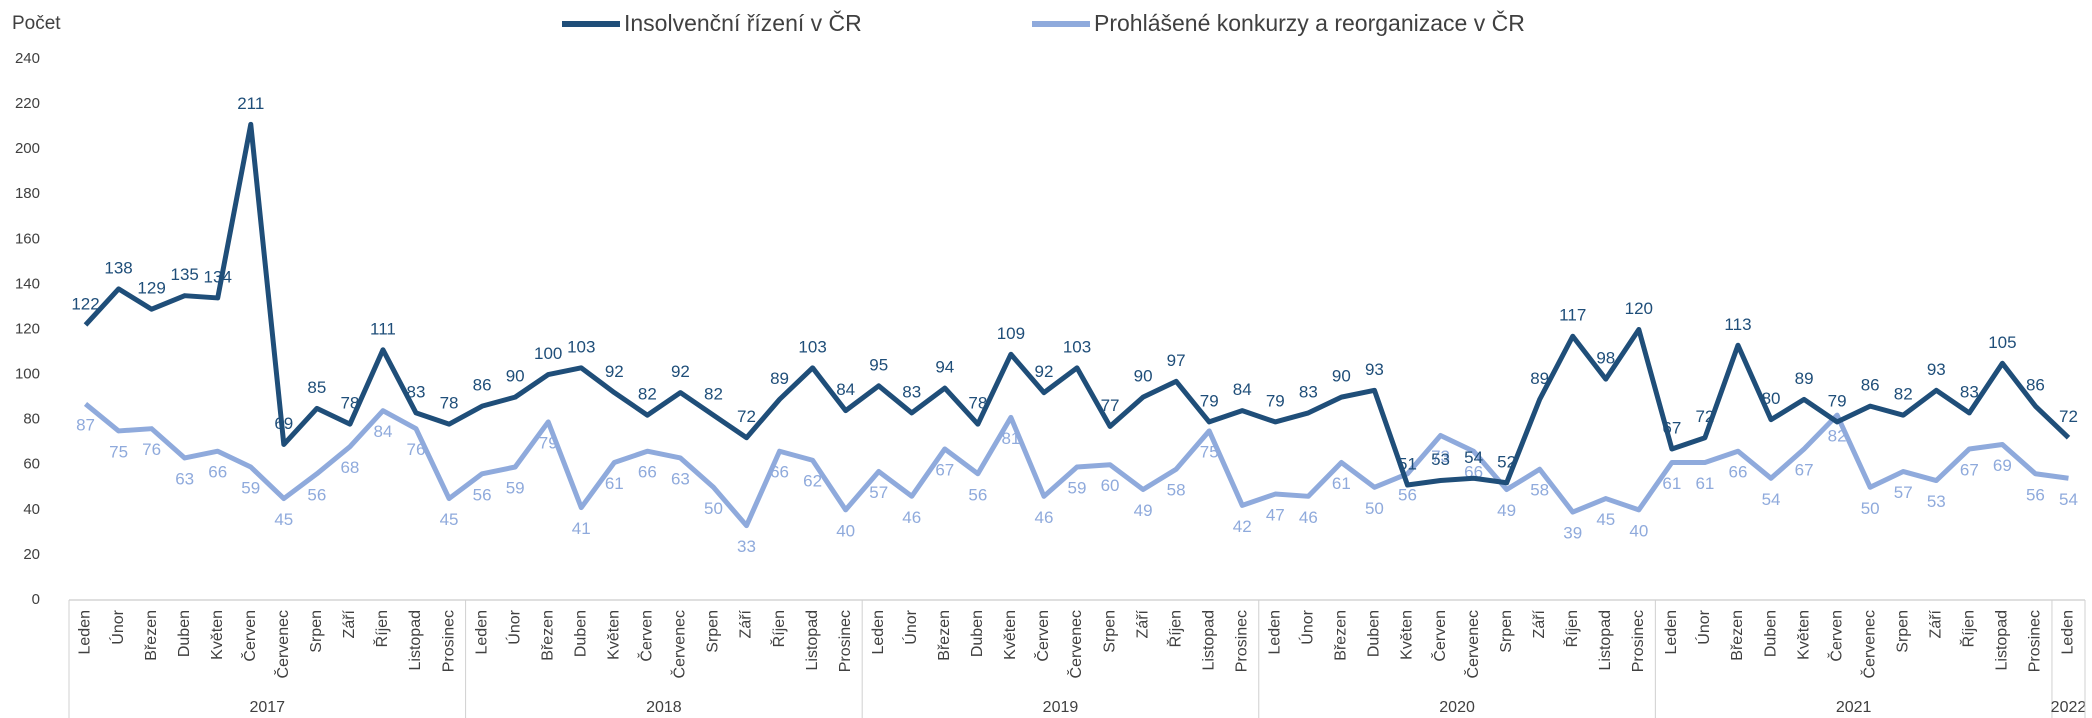 This screenshot has height=718, width=2092. What do you see at coordinates (36, 23) in the screenshot?
I see `y-axis-label: Počet` at bounding box center [36, 23].